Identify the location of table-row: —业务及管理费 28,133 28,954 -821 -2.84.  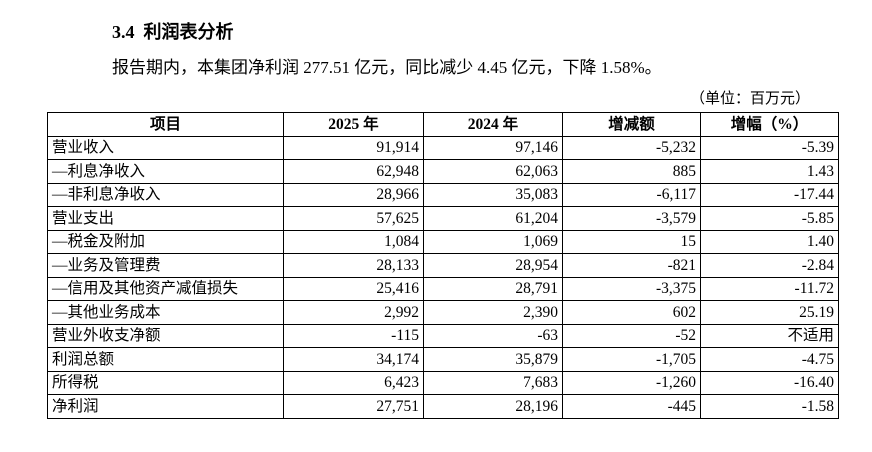
(443, 265).